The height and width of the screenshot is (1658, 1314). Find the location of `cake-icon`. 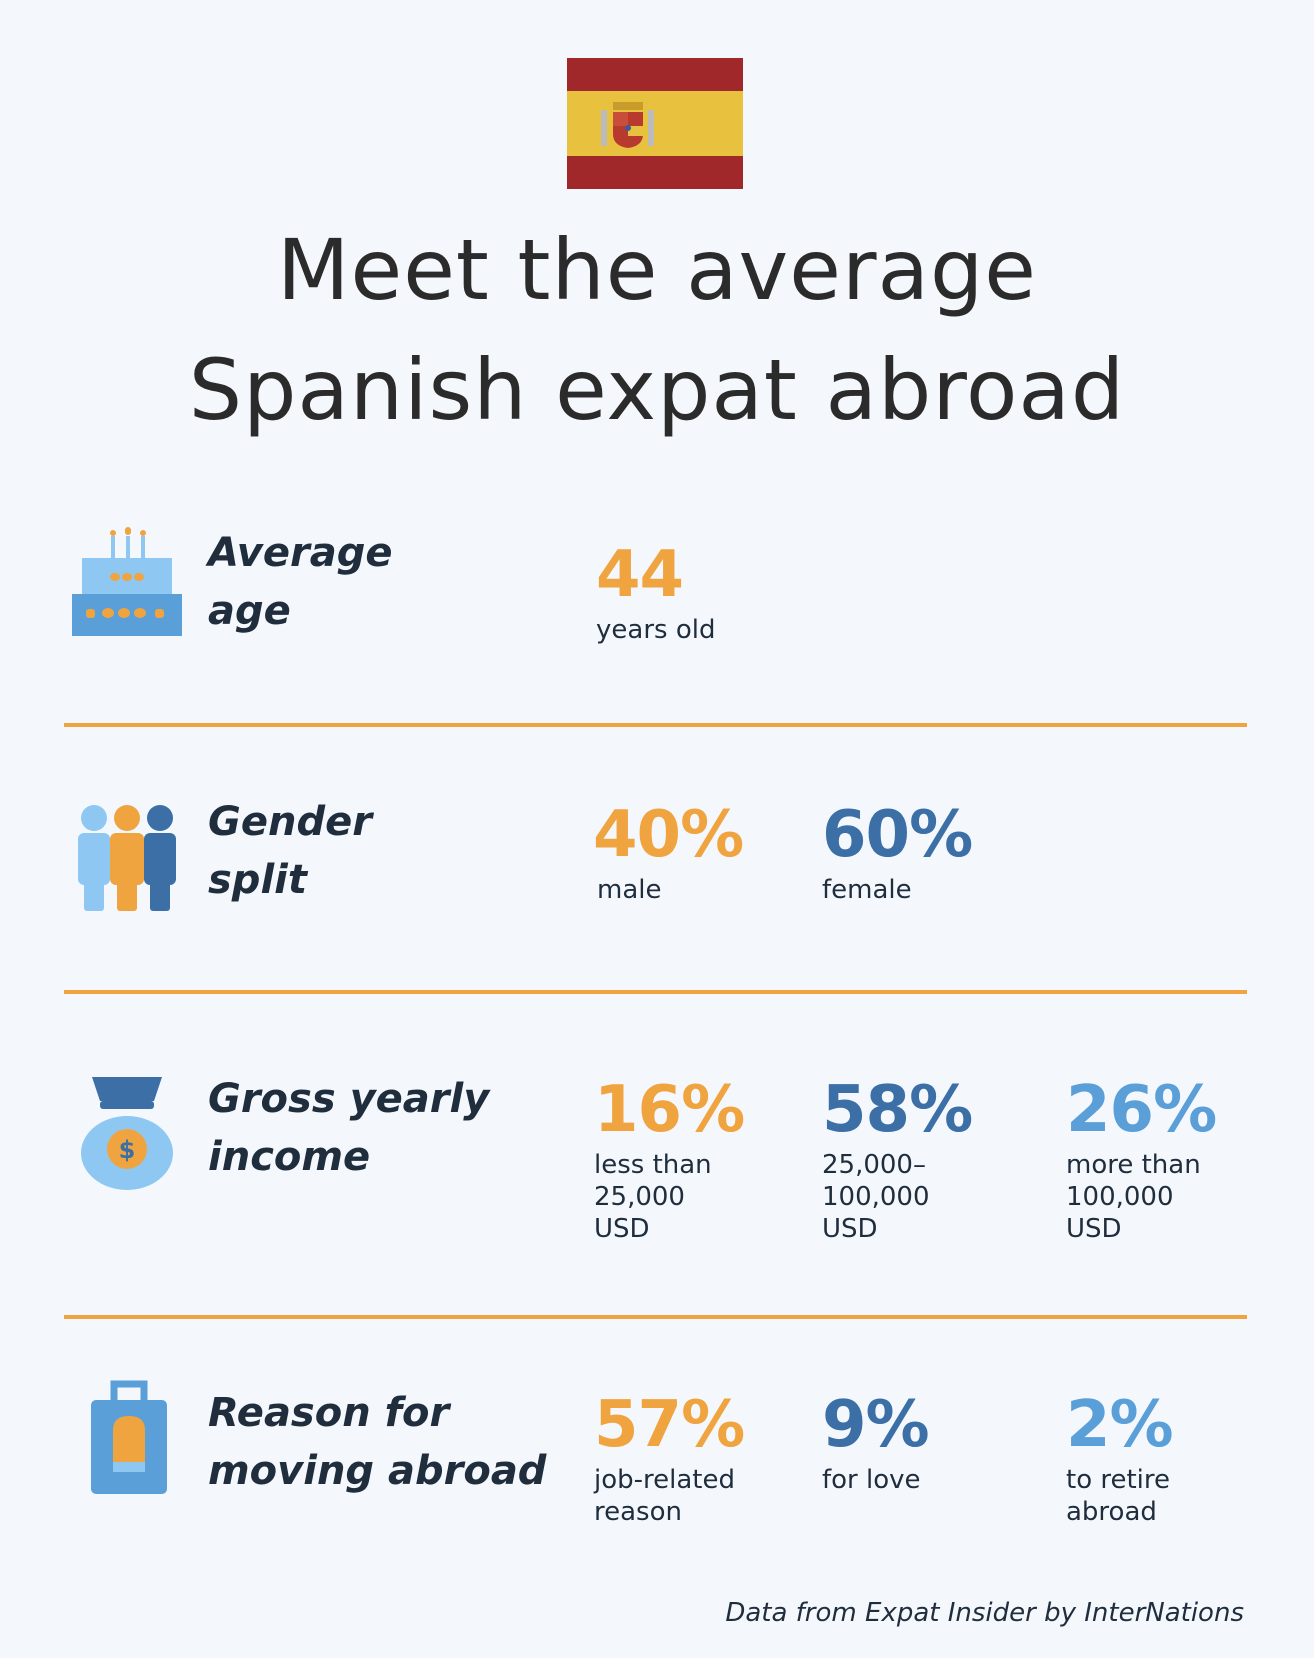

cake-icon is located at coordinates (127, 581).